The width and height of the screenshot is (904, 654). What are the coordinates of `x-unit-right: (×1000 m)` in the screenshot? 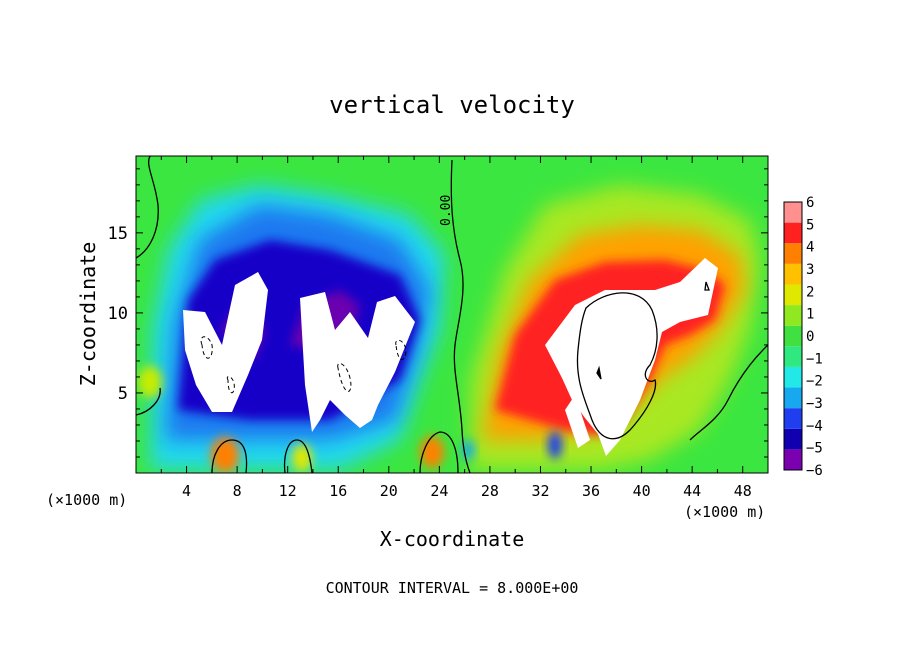 It's located at (724, 512).